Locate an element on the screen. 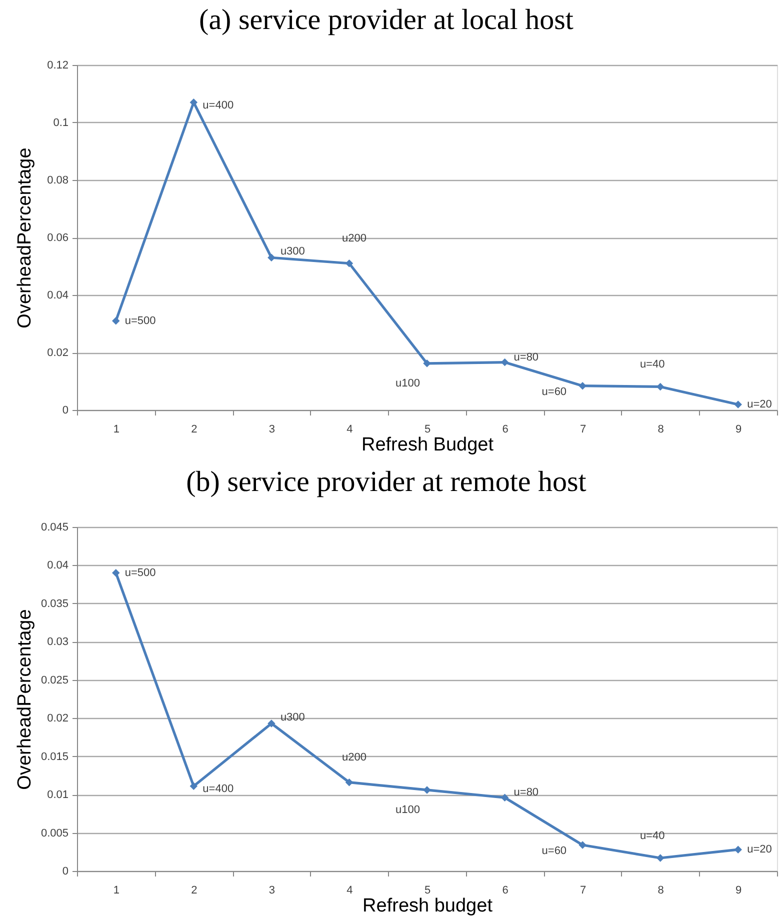 This screenshot has width=779, height=922. y-tick-label: 0.045 is located at coordinates (54, 528).